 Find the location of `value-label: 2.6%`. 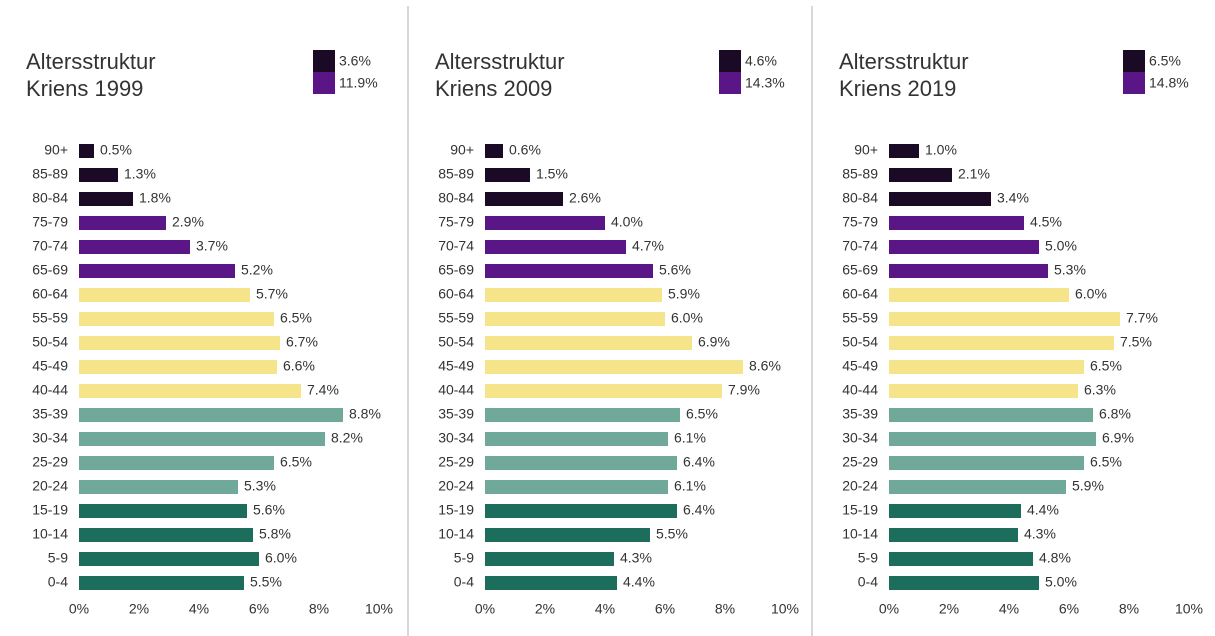

value-label: 2.6% is located at coordinates (585, 198).